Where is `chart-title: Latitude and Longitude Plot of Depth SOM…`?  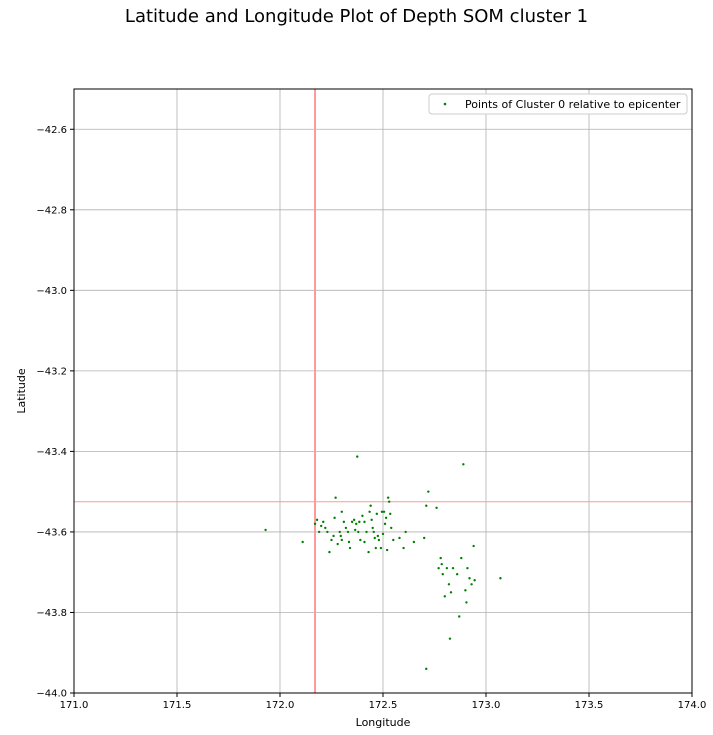
chart-title: Latitude and Longitude Plot of Depth SOM… is located at coordinates (356, 16).